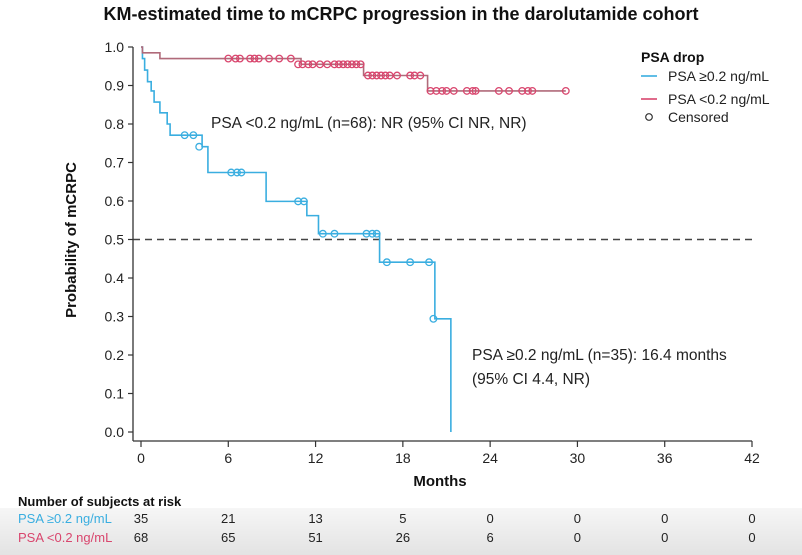 The image size is (802, 555). What do you see at coordinates (599, 355) in the screenshot?
I see `annotation-psa-high-line1: PSA ≥0.2 ng/mL (n=35): 16.4 months` at bounding box center [599, 355].